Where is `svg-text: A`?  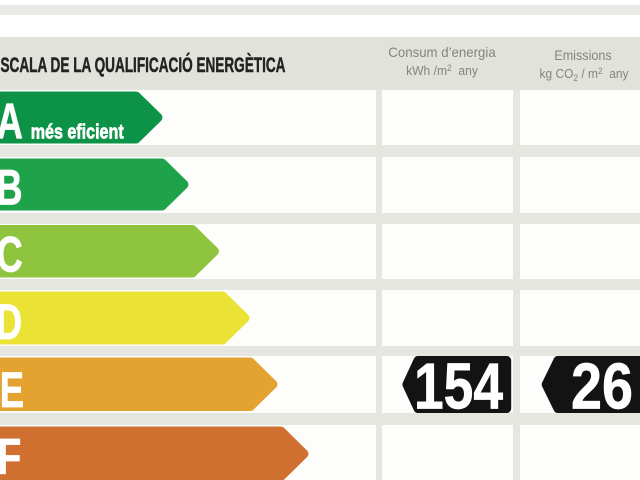 svg-text: A is located at coordinates (11, 122).